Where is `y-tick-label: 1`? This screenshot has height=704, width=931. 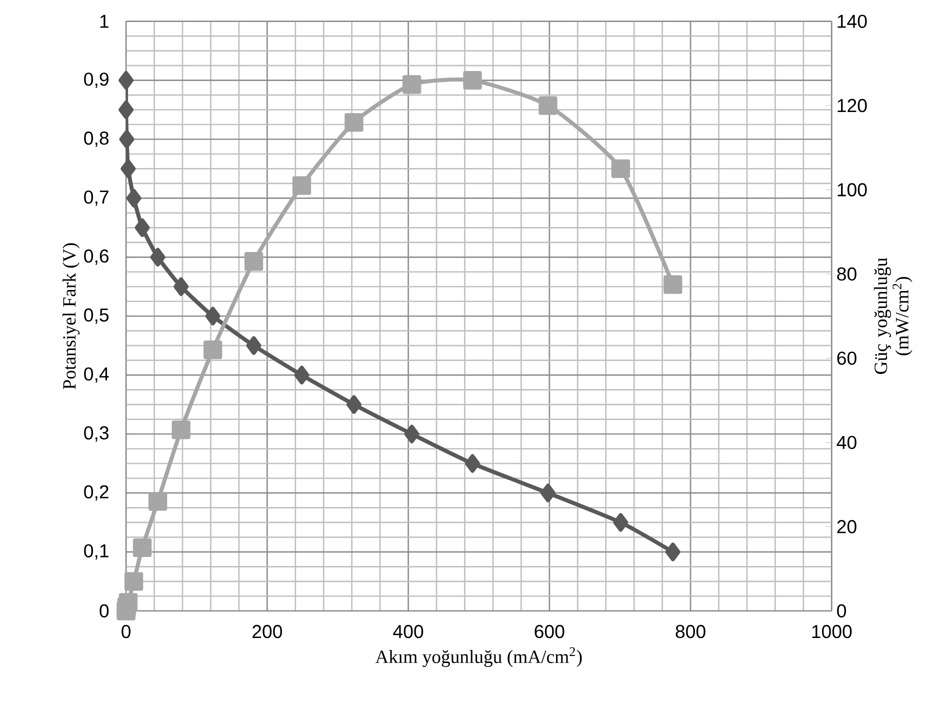
y-tick-label: 1 is located at coordinates (104, 21).